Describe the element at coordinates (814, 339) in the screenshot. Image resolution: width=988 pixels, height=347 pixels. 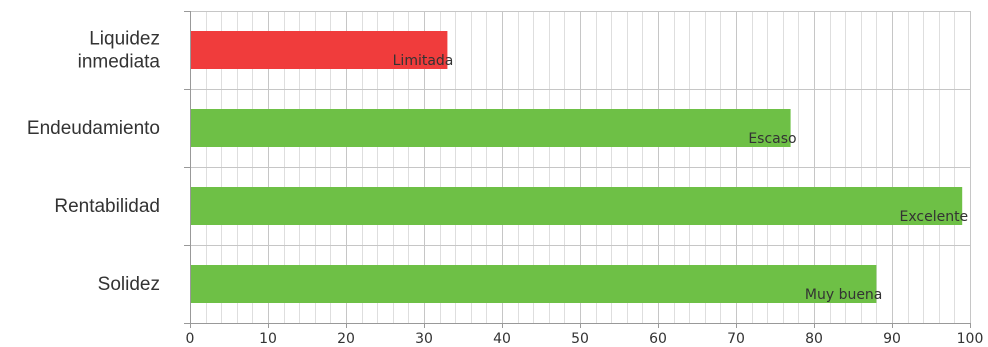
I see `x-tick-label: 80` at that location.